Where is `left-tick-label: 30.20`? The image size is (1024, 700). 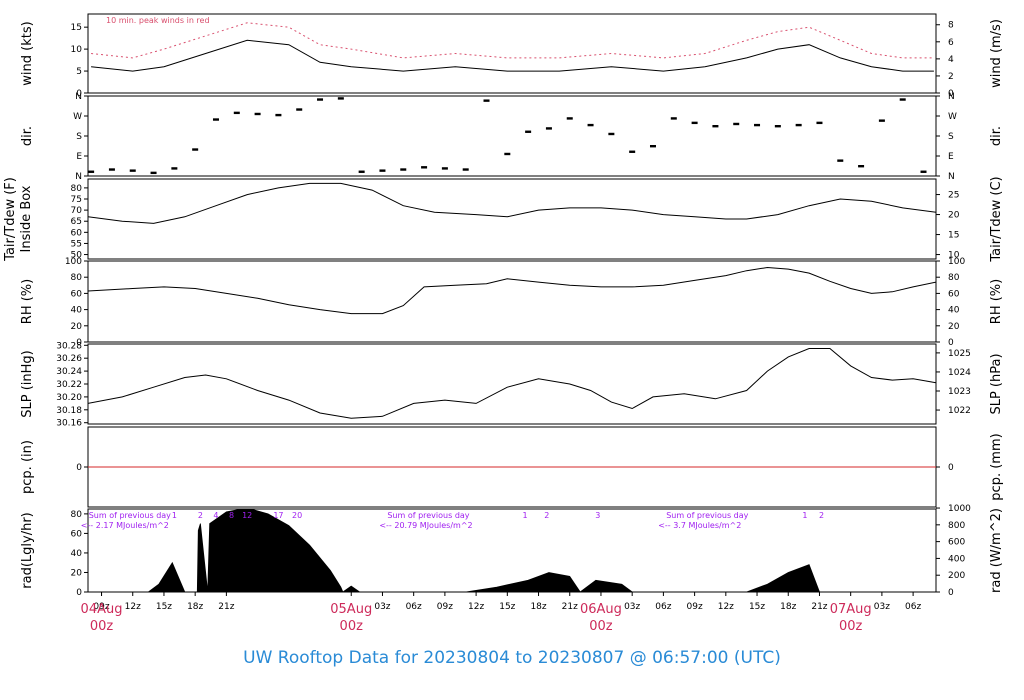 left-tick-label: 30.20 is located at coordinates (69, 398).